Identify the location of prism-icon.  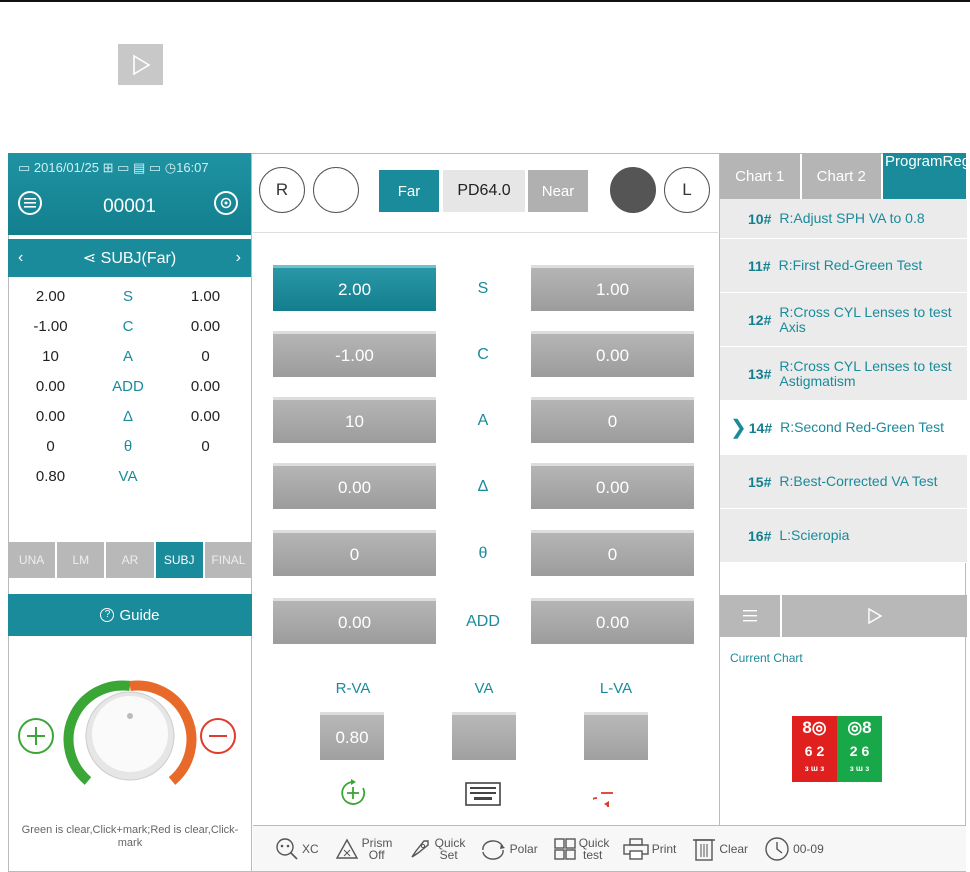
(346, 848).